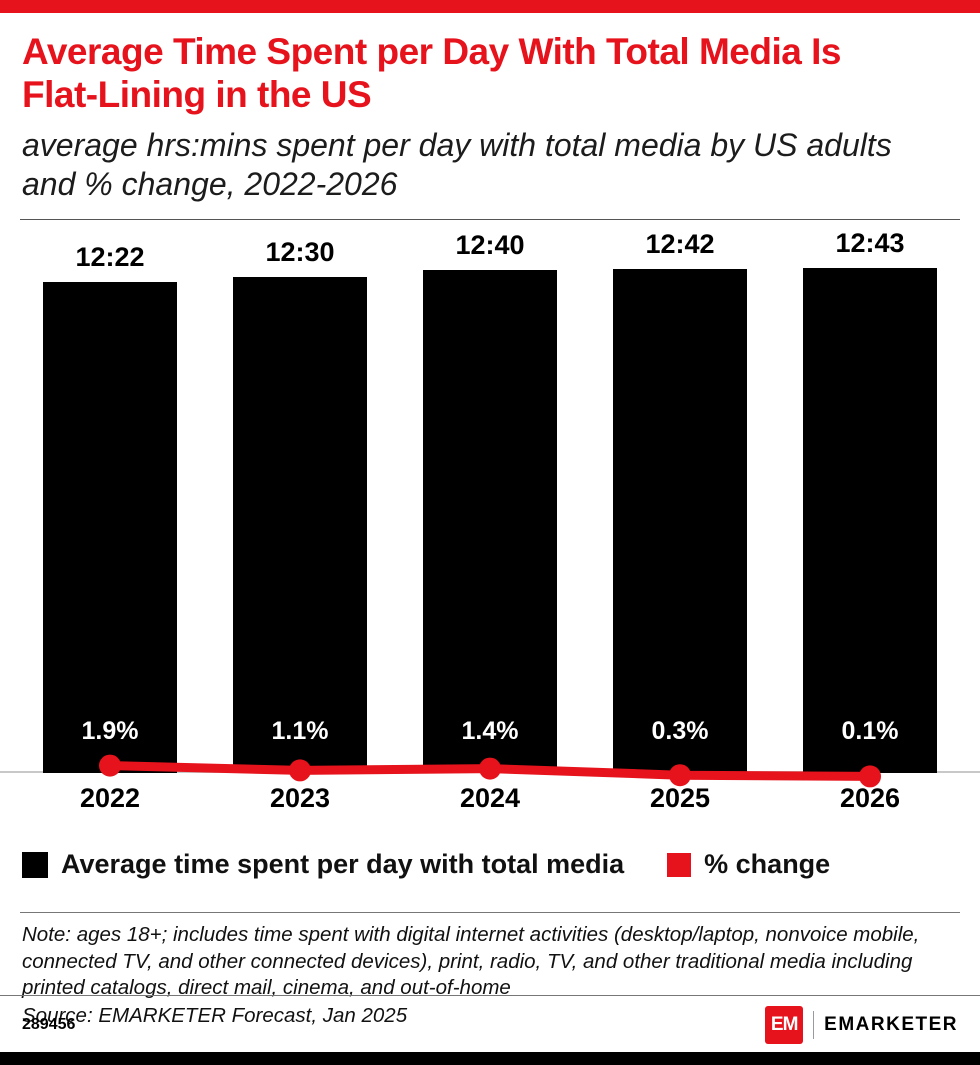 The image size is (980, 1065). Describe the element at coordinates (870, 243) in the screenshot. I see `bar-value-label: 12:43` at that location.